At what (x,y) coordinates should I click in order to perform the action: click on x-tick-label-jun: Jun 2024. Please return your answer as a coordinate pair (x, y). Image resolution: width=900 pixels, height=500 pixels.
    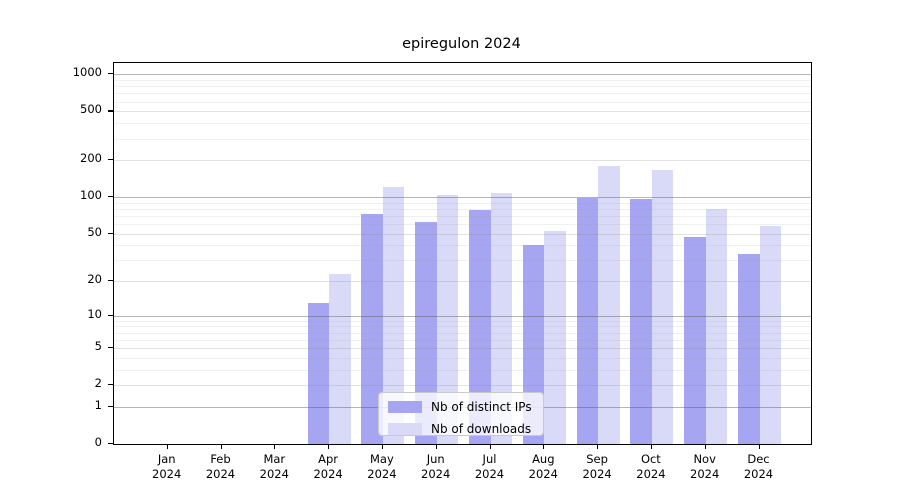
    Looking at the image, I should click on (436, 466).